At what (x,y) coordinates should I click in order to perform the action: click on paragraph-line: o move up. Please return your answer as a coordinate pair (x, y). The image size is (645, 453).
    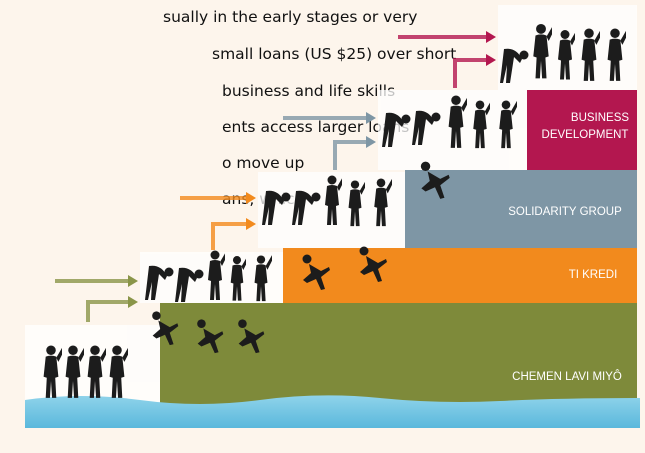
    Looking at the image, I should click on (263, 163).